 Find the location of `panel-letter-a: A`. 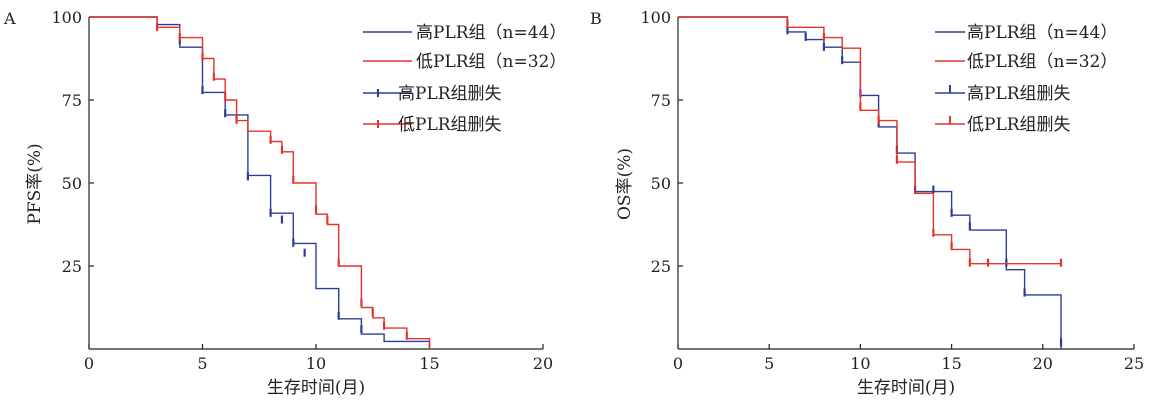

panel-letter-a: A is located at coordinates (9, 18).